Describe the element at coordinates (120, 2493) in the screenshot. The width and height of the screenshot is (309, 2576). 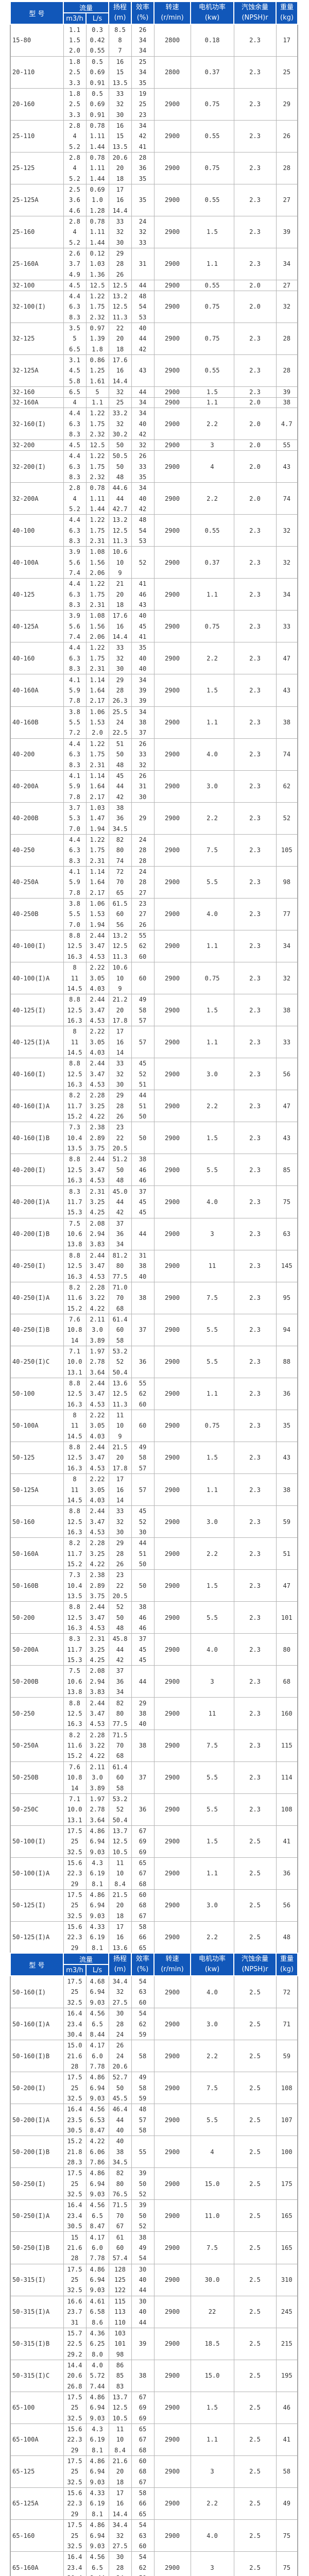
I see `head-cell: 17` at that location.